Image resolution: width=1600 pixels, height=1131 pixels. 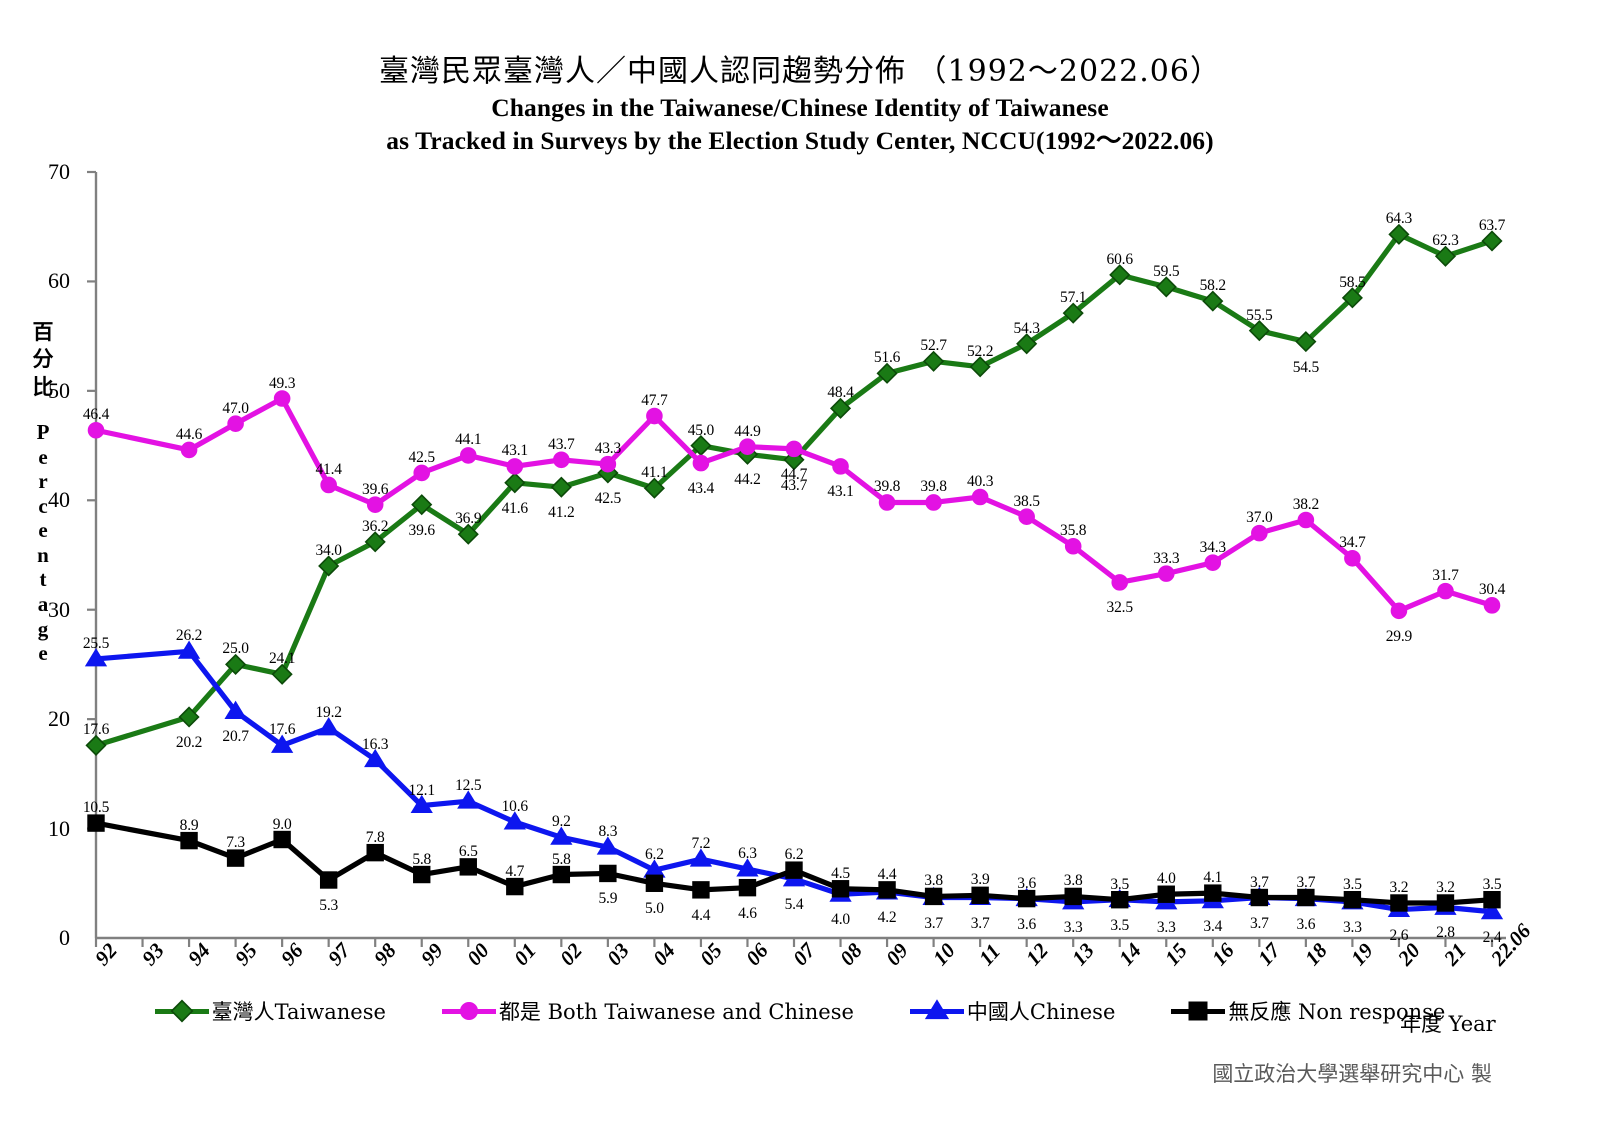 I want to click on data-point-label: 58.2, so click(x=1213, y=286).